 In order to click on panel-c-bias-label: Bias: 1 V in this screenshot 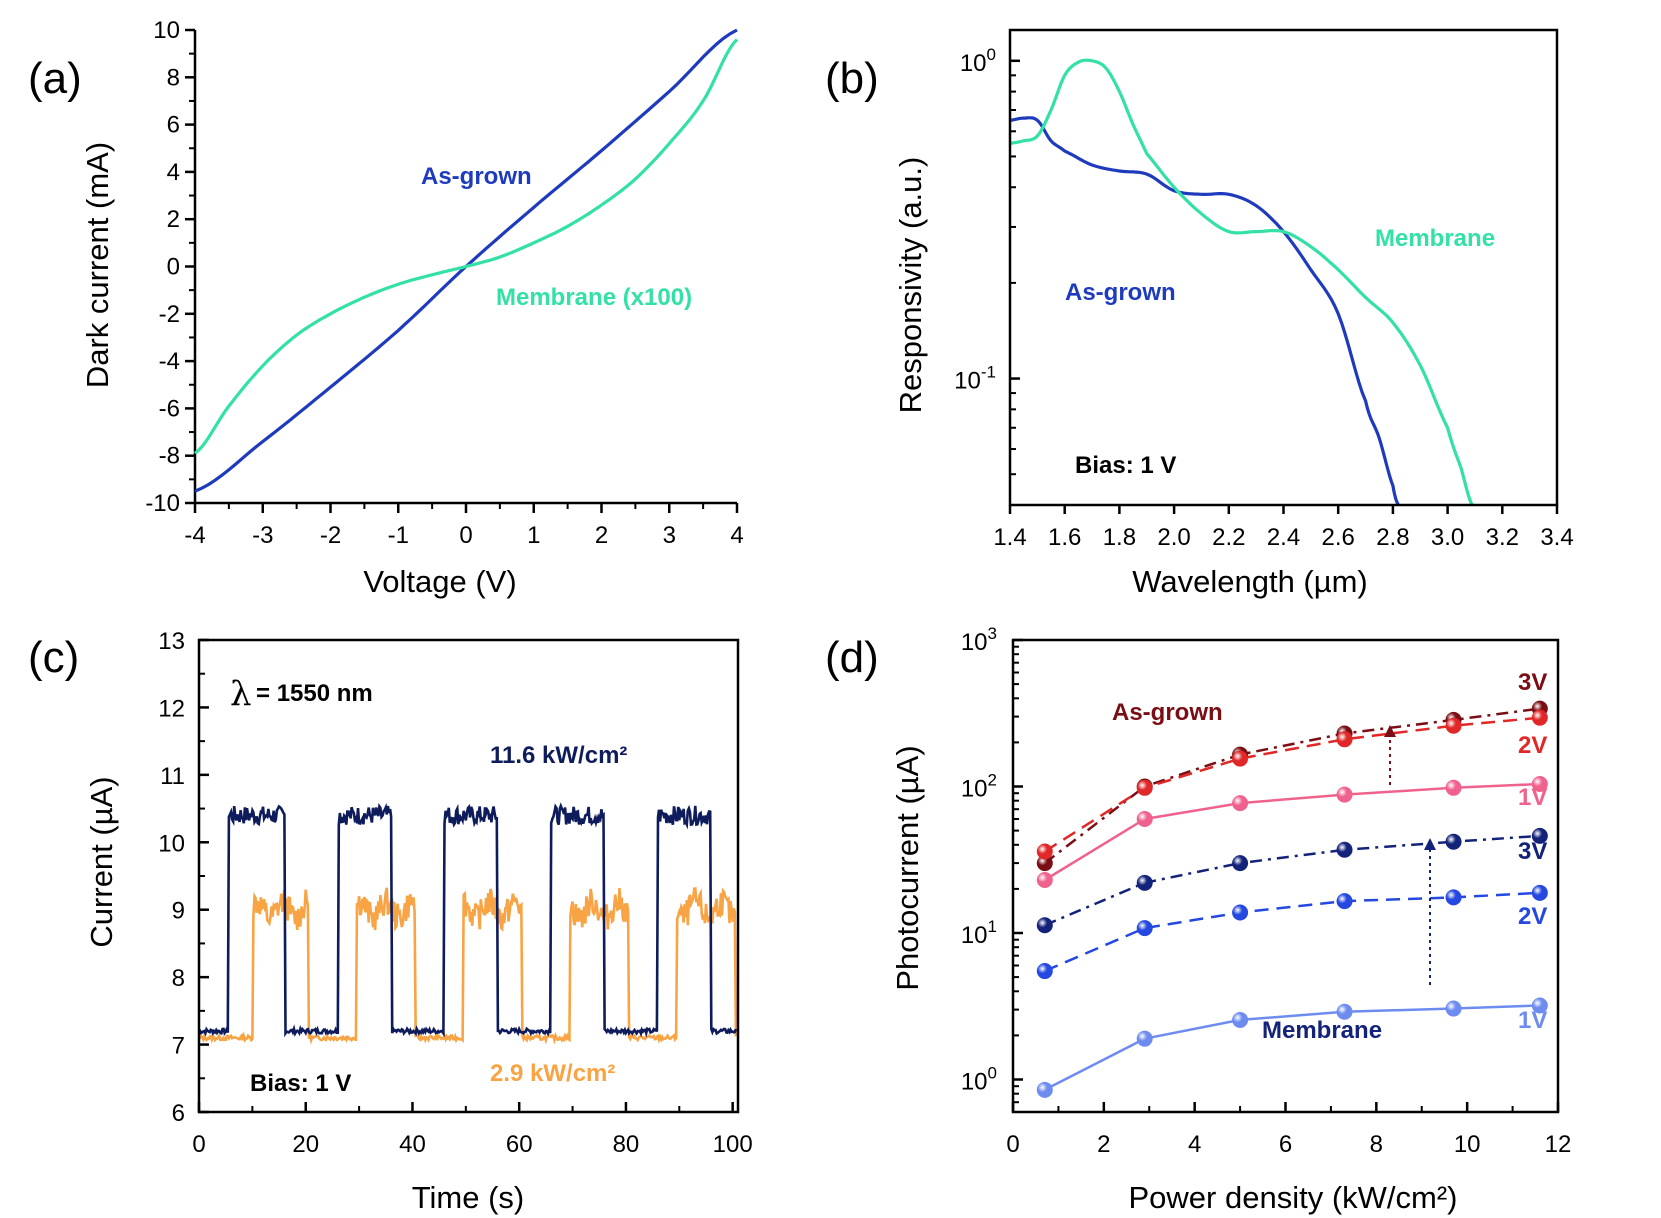, I will do `click(300, 1083)`.